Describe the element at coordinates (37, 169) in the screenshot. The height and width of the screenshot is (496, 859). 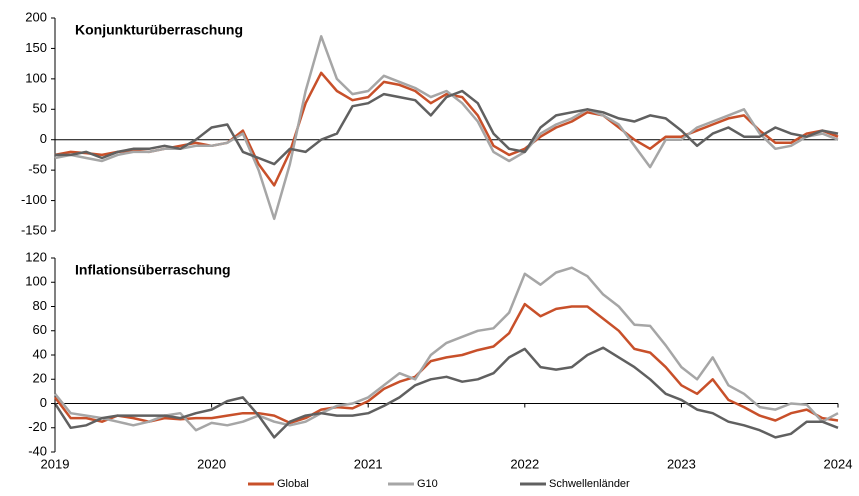
I see `y-tick-label: -50` at that location.